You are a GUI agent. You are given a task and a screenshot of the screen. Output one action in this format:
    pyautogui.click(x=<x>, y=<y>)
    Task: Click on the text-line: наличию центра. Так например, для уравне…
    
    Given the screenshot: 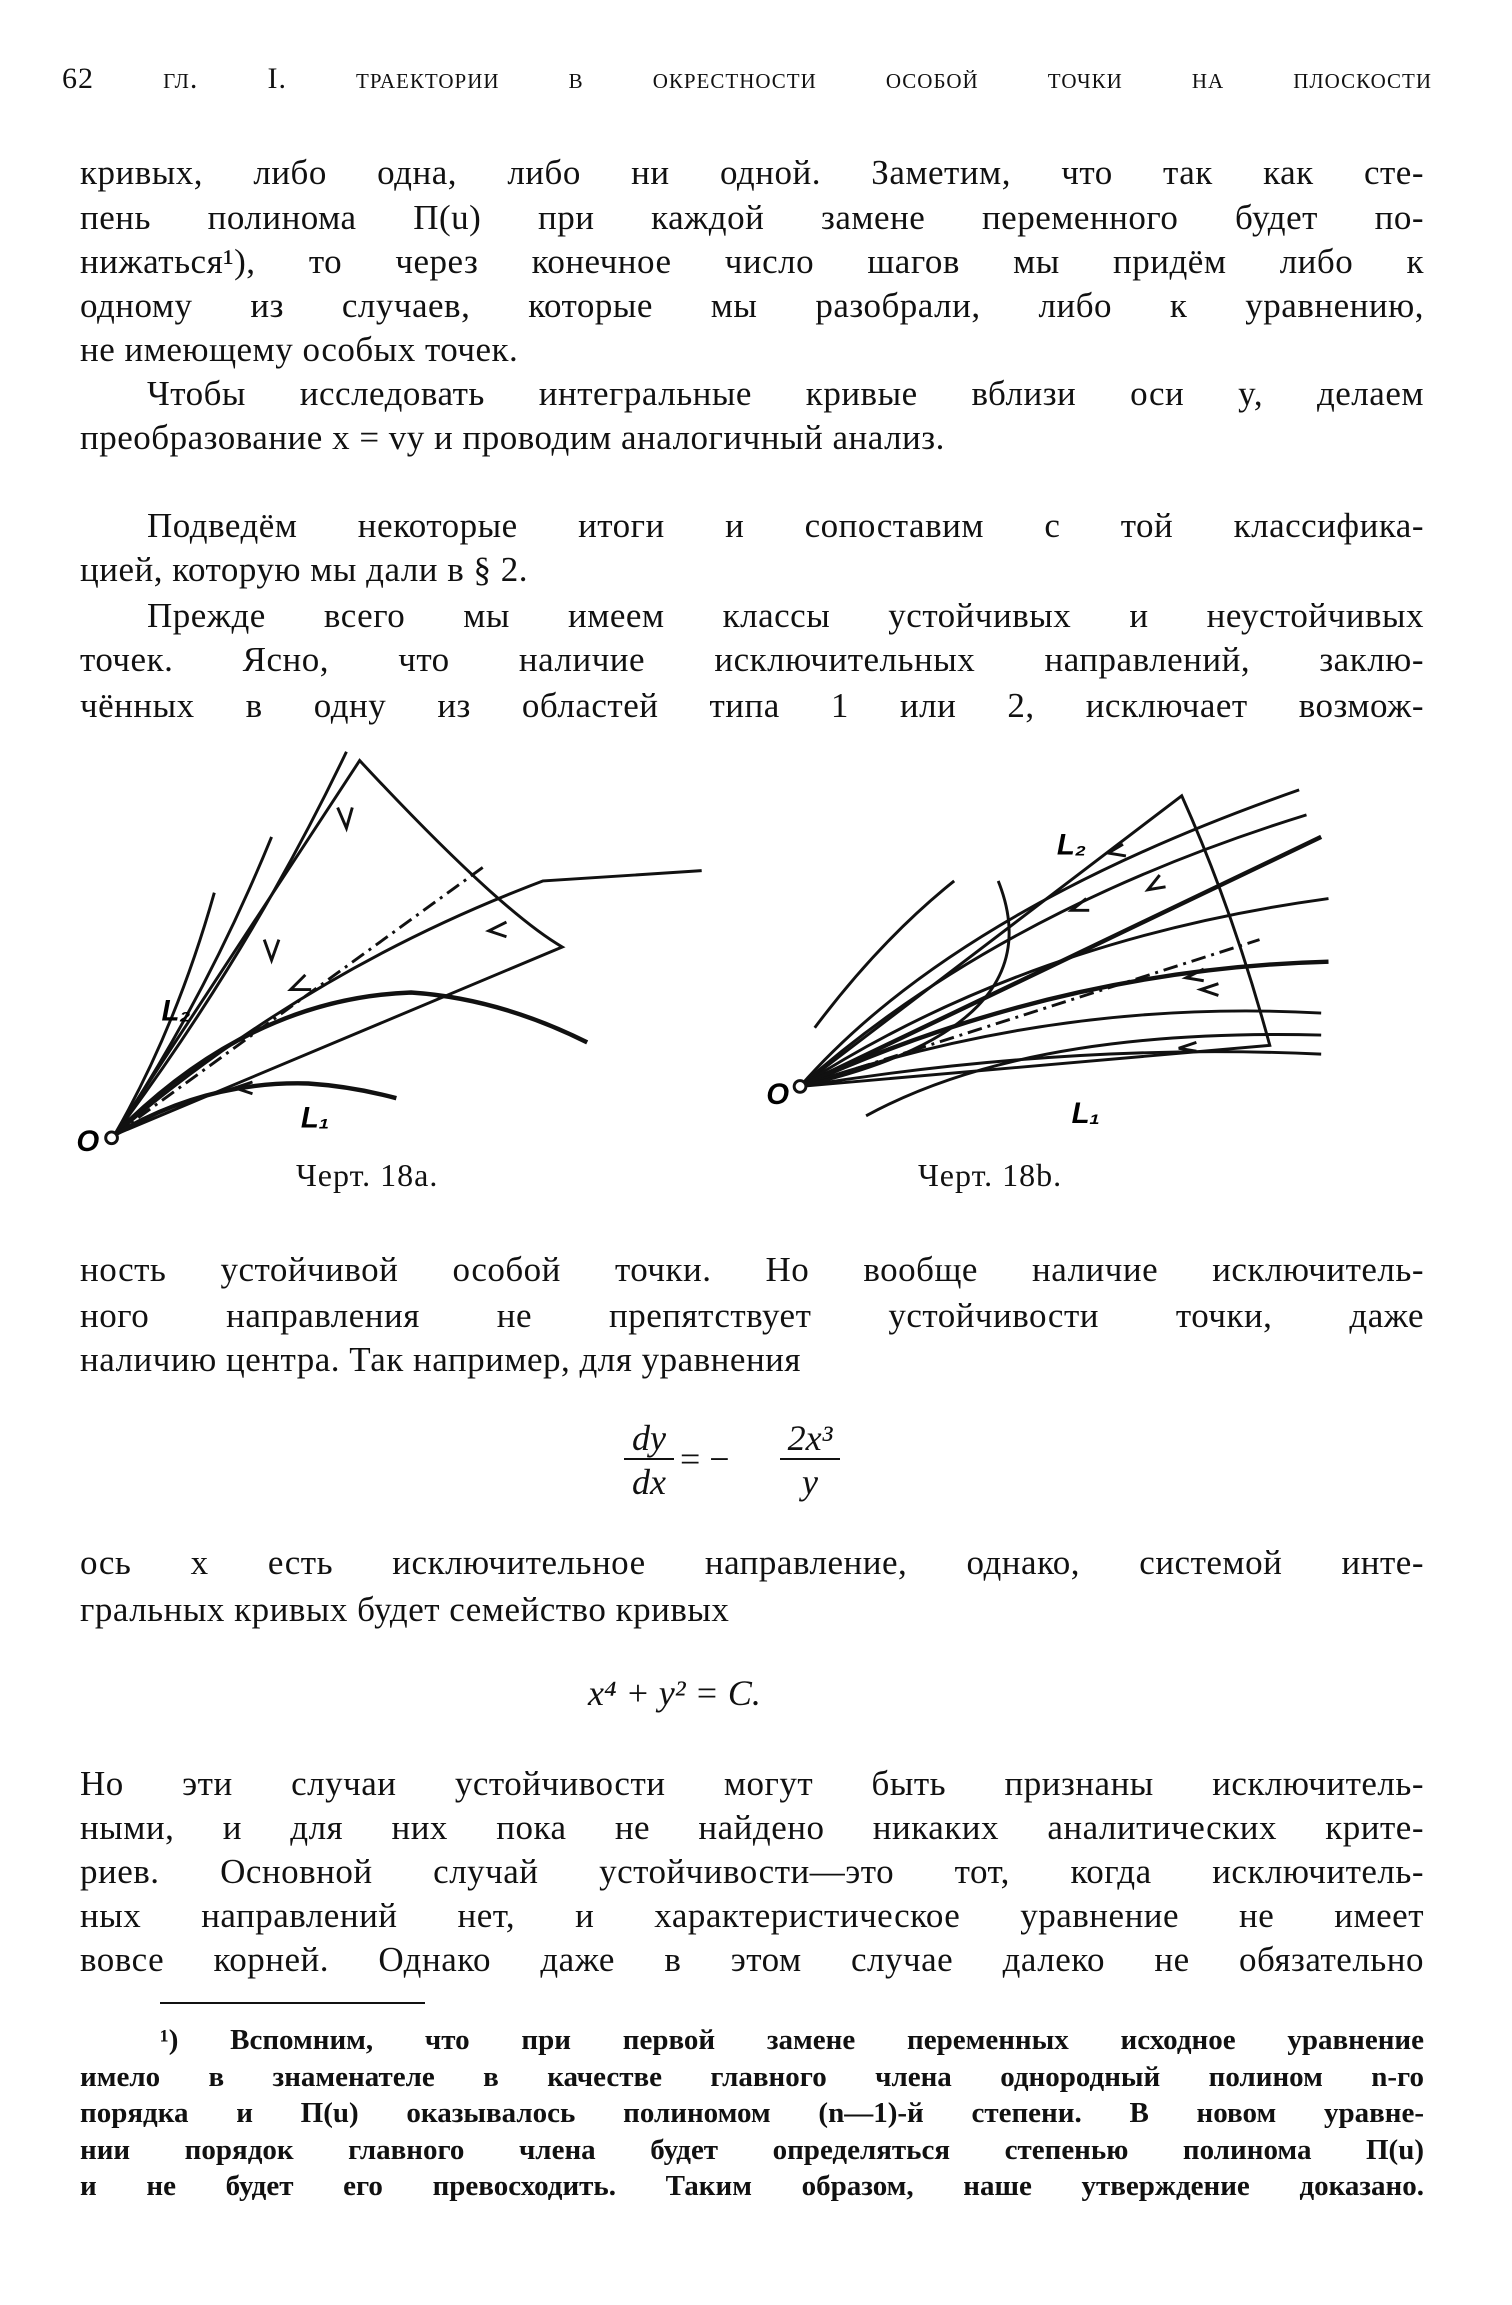 What is the action you would take?
    pyautogui.click(x=441, y=1359)
    